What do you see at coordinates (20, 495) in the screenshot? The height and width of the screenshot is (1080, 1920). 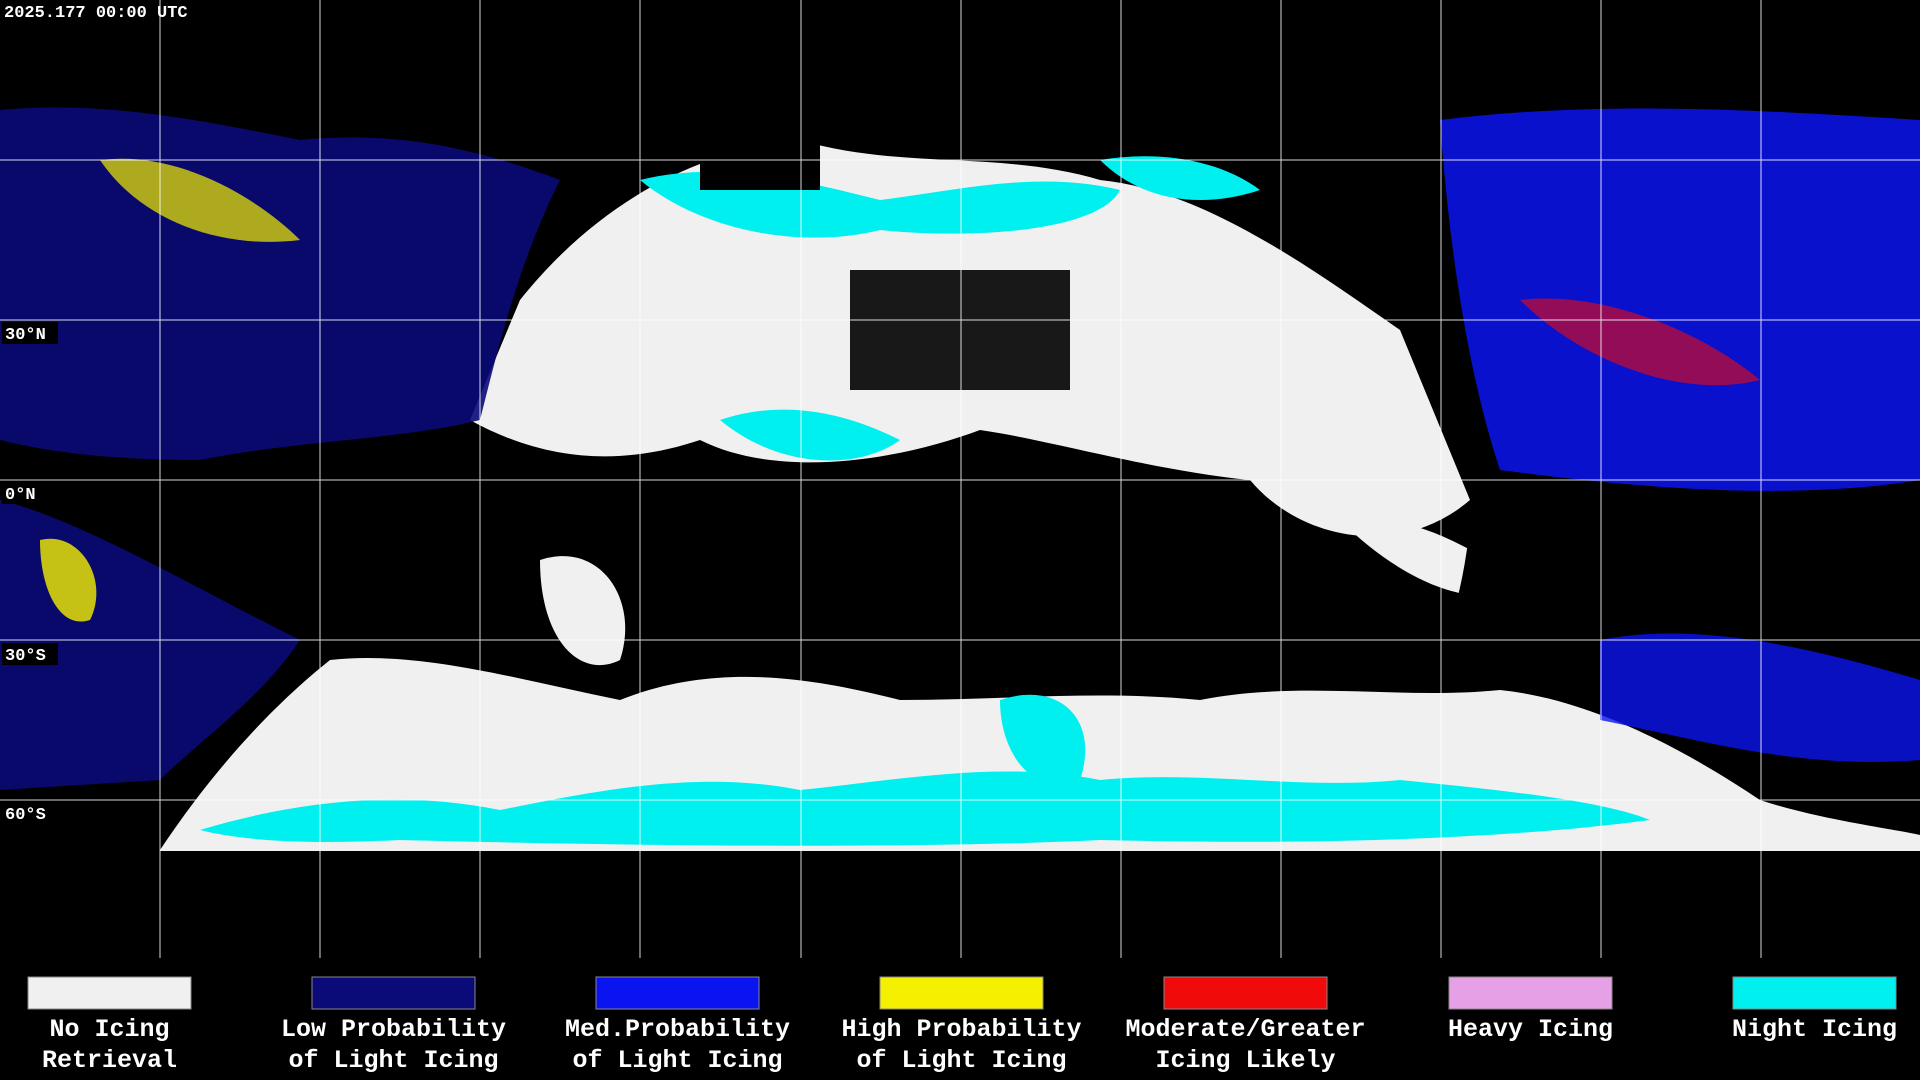 I see `latitude-label: 0°N` at bounding box center [20, 495].